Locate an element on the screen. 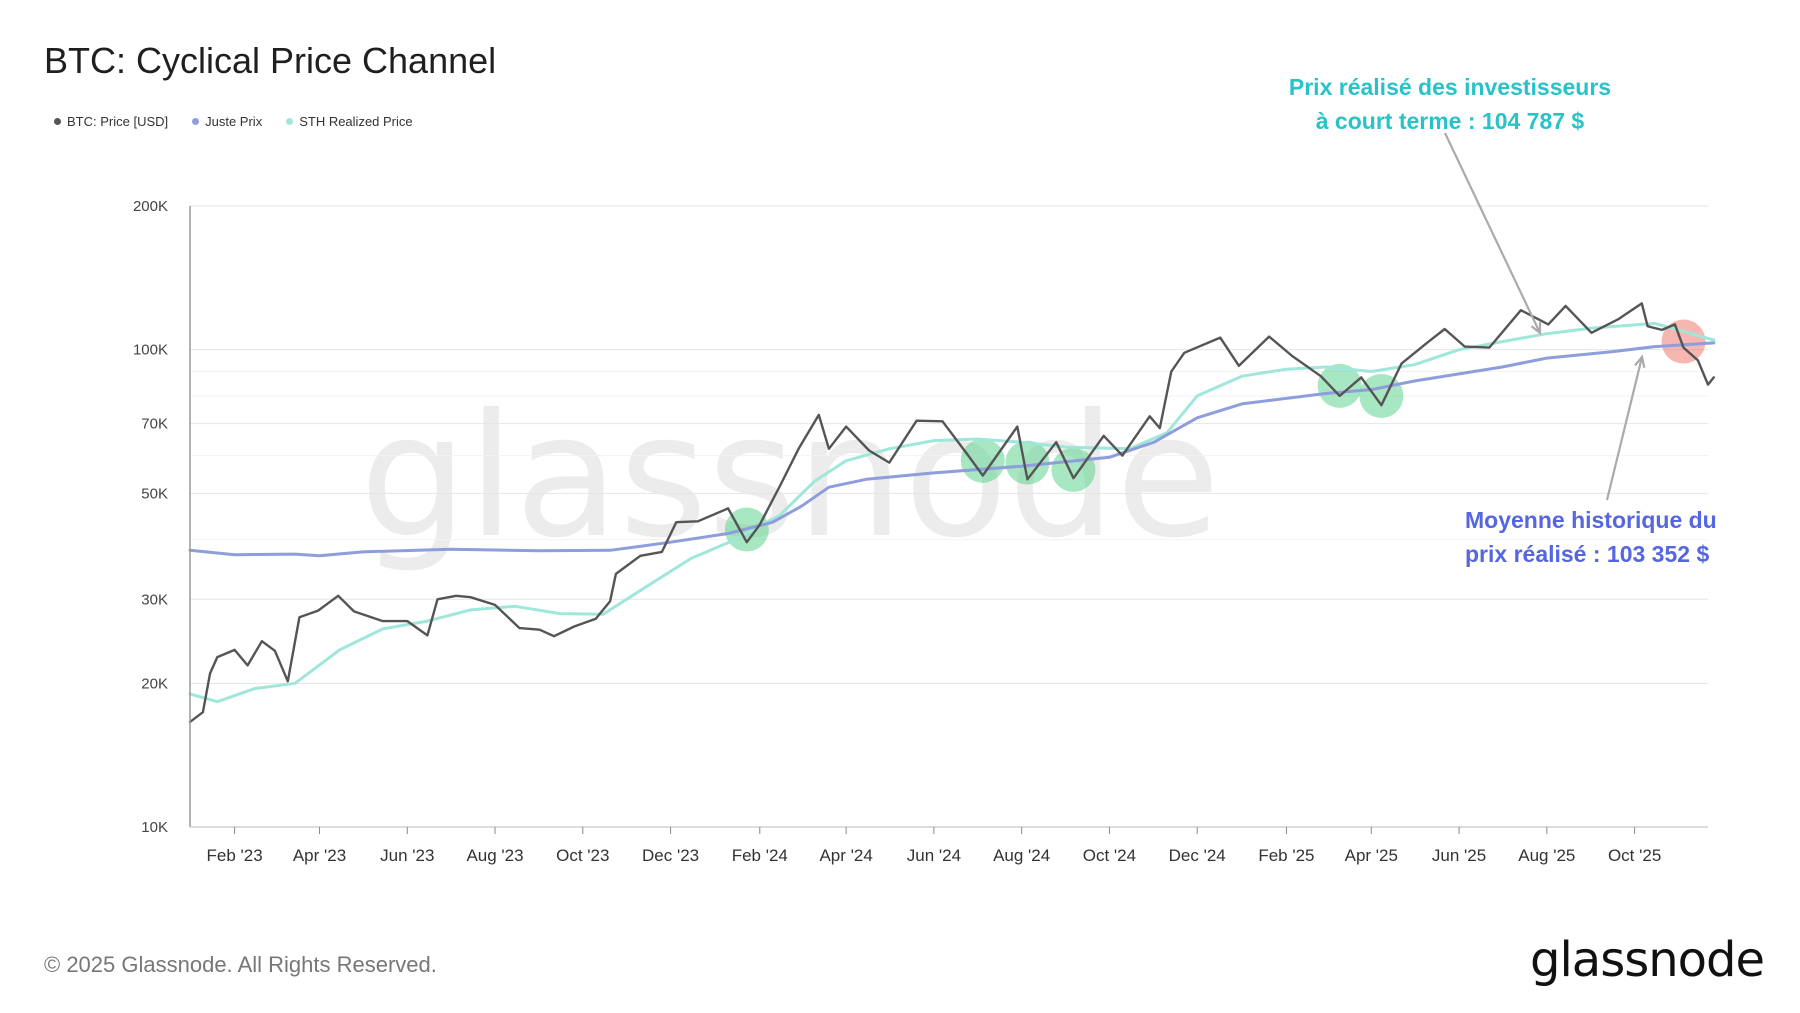  annotation-mean-line-1: Moyenne historique du is located at coordinates (1591, 520).